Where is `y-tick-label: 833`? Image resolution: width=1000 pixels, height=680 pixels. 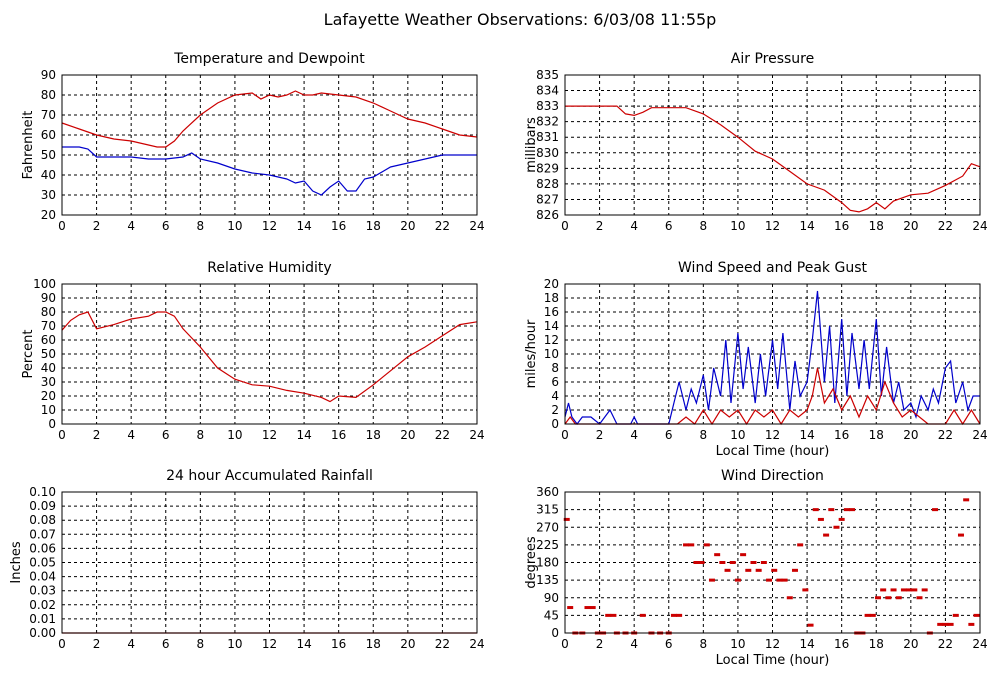
y-tick-label: 833 is located at coordinates (547, 106).